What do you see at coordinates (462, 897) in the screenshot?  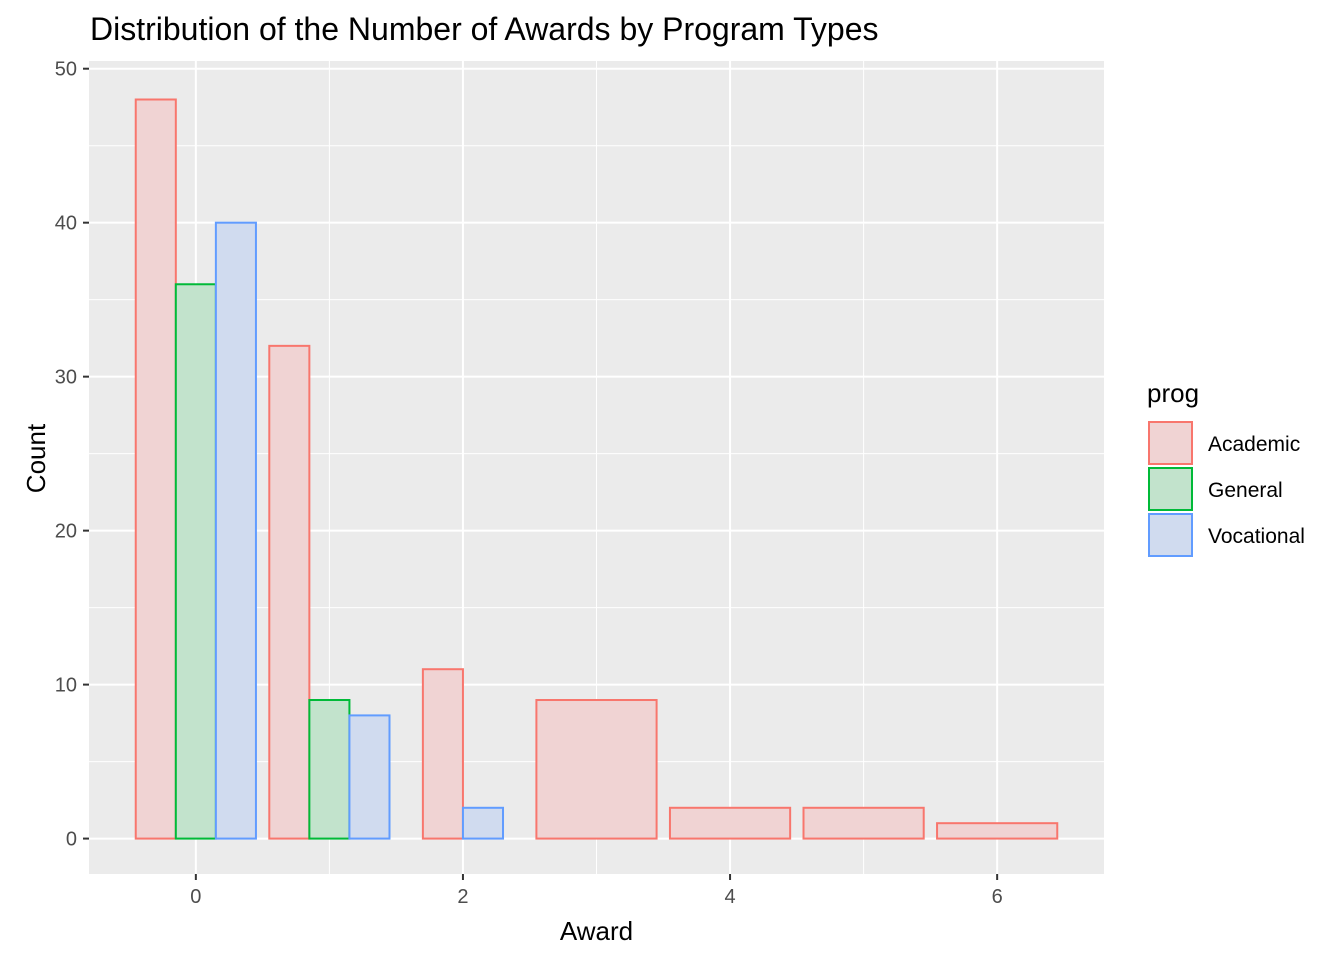 I see `x-tick-label: 2` at bounding box center [462, 897].